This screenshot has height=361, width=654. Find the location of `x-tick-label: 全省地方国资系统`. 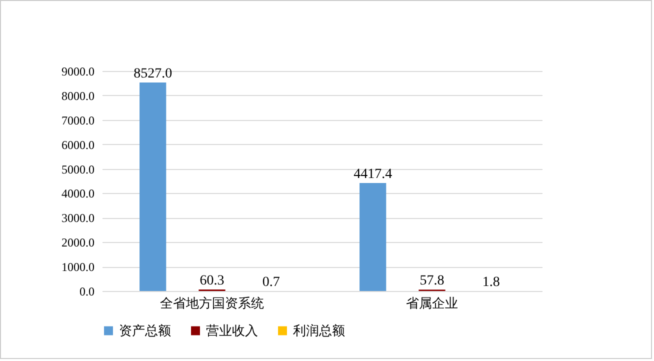

x-tick-label: 全省地方国资系统 is located at coordinates (212, 304).